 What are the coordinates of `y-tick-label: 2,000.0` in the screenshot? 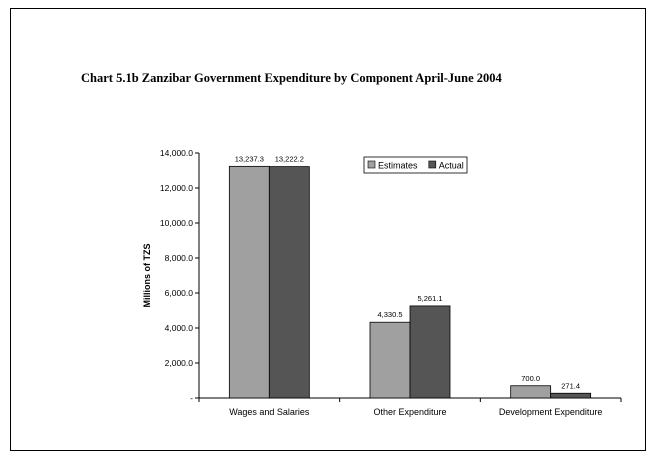 It's located at (179, 363).